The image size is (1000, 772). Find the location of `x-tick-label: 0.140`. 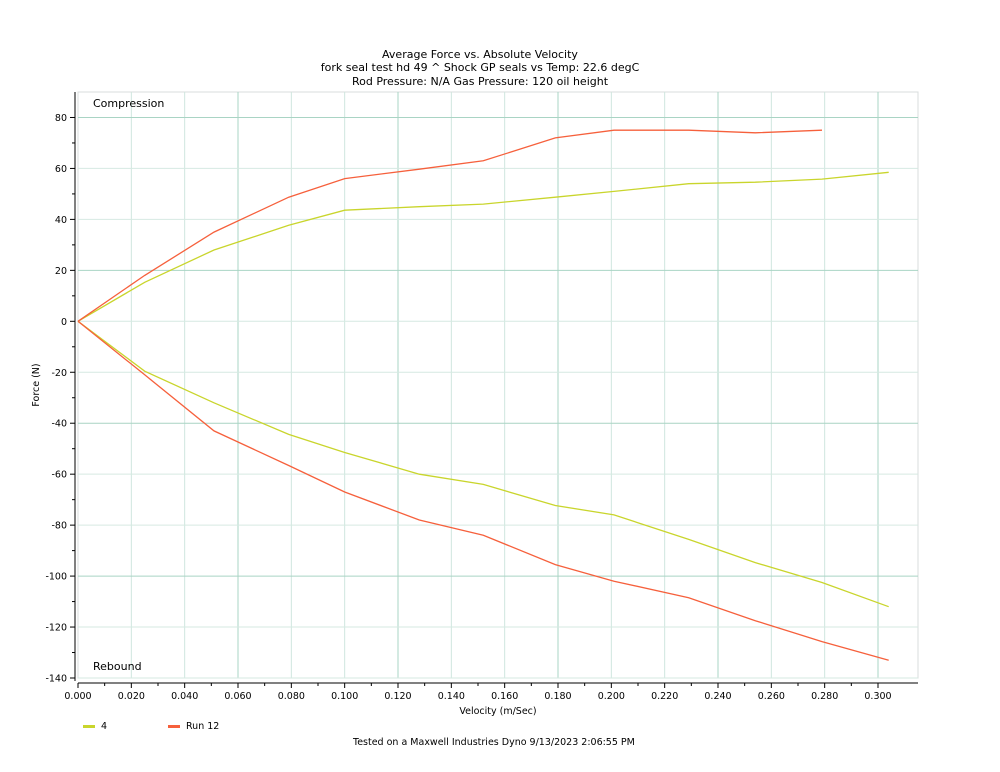

x-tick-label: 0.140 is located at coordinates (451, 696).